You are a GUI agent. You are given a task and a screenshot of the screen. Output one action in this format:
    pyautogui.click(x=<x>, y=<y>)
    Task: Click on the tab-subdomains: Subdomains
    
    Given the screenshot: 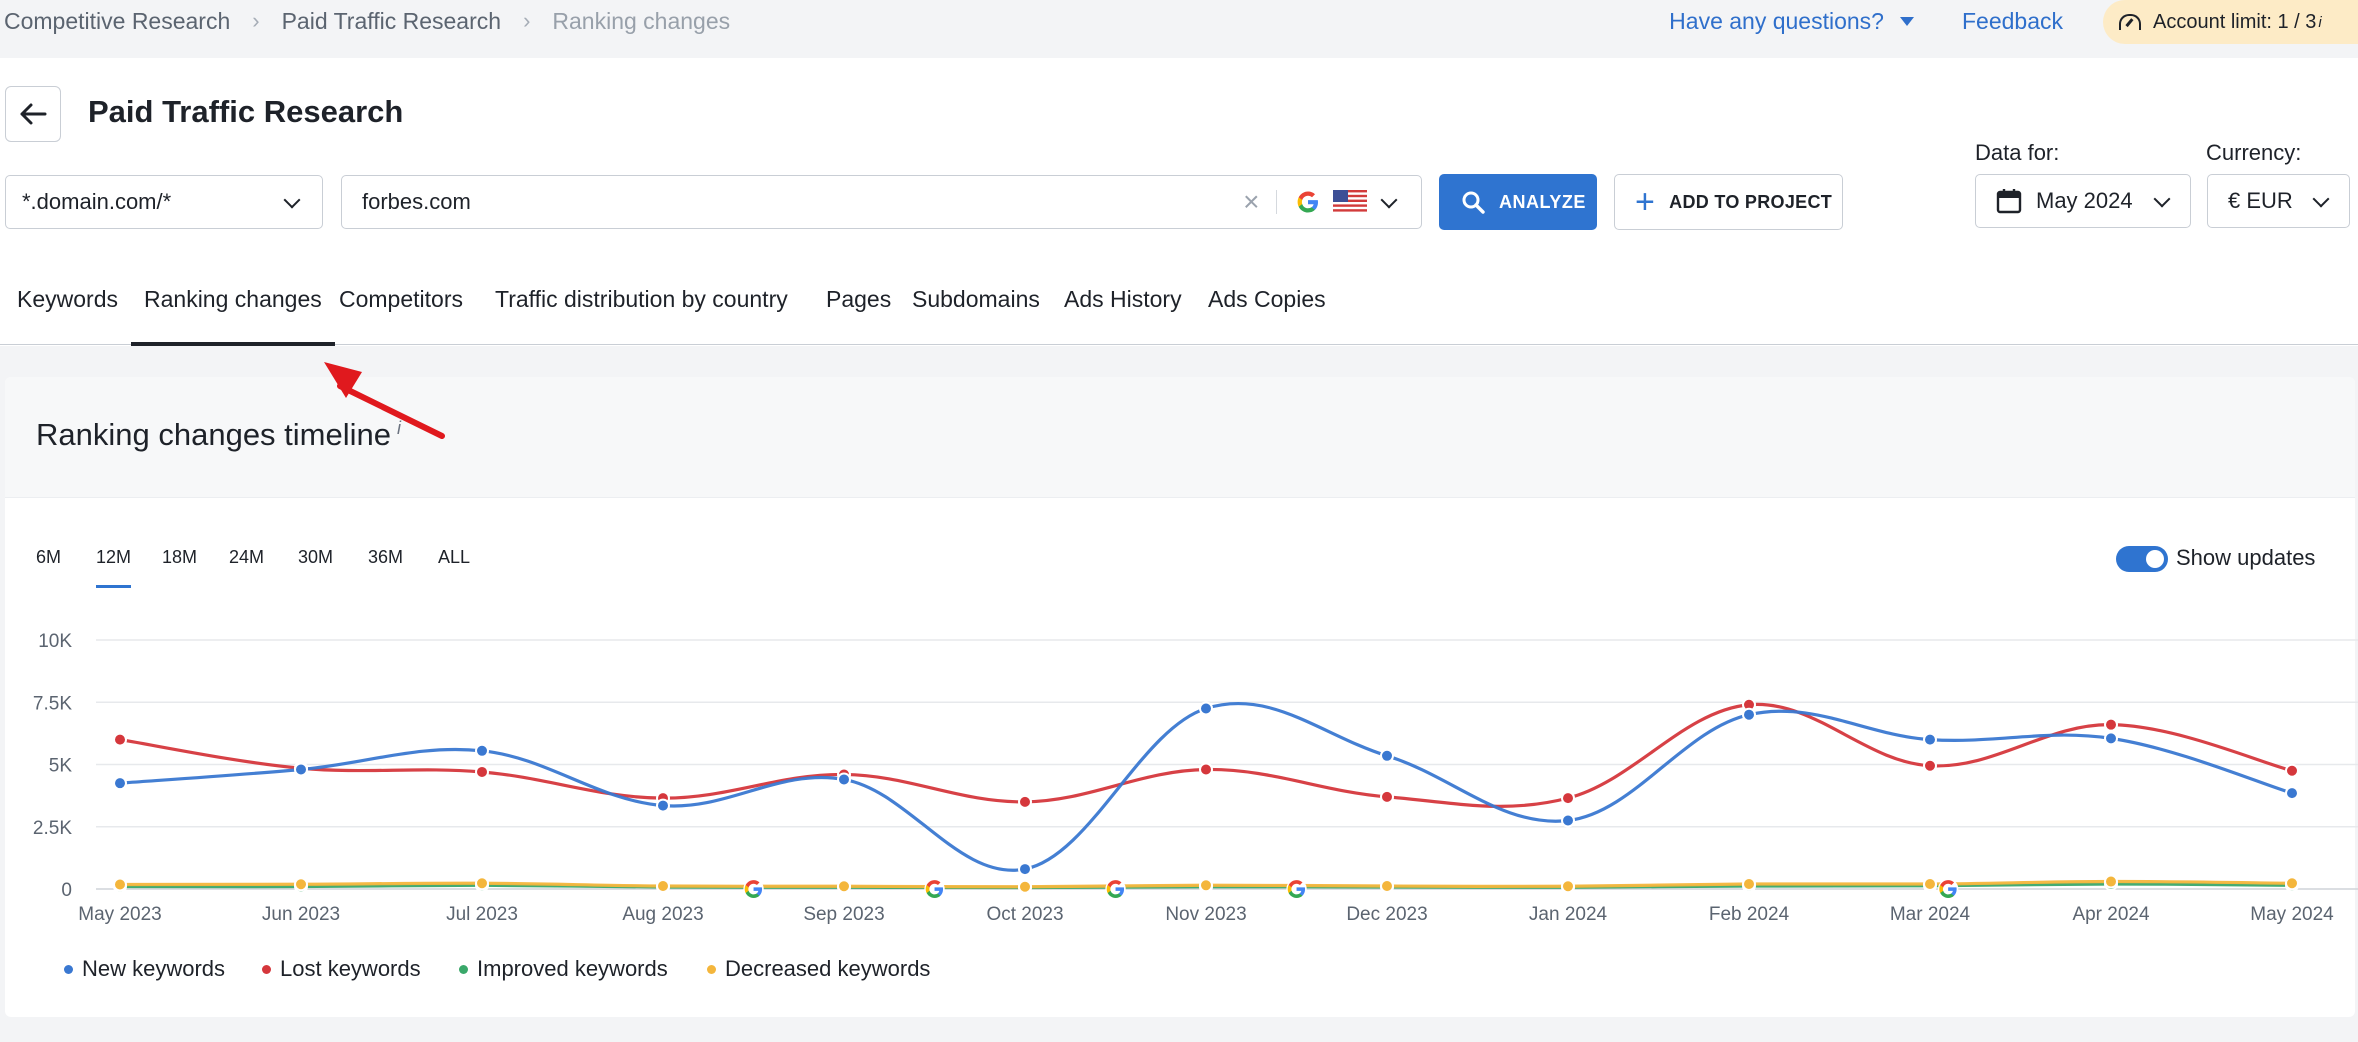 What is the action you would take?
    pyautogui.click(x=976, y=299)
    